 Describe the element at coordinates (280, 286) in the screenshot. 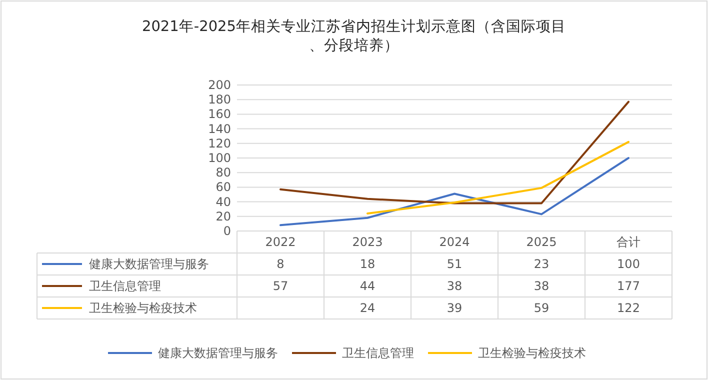

I see `data-label: 57` at that location.